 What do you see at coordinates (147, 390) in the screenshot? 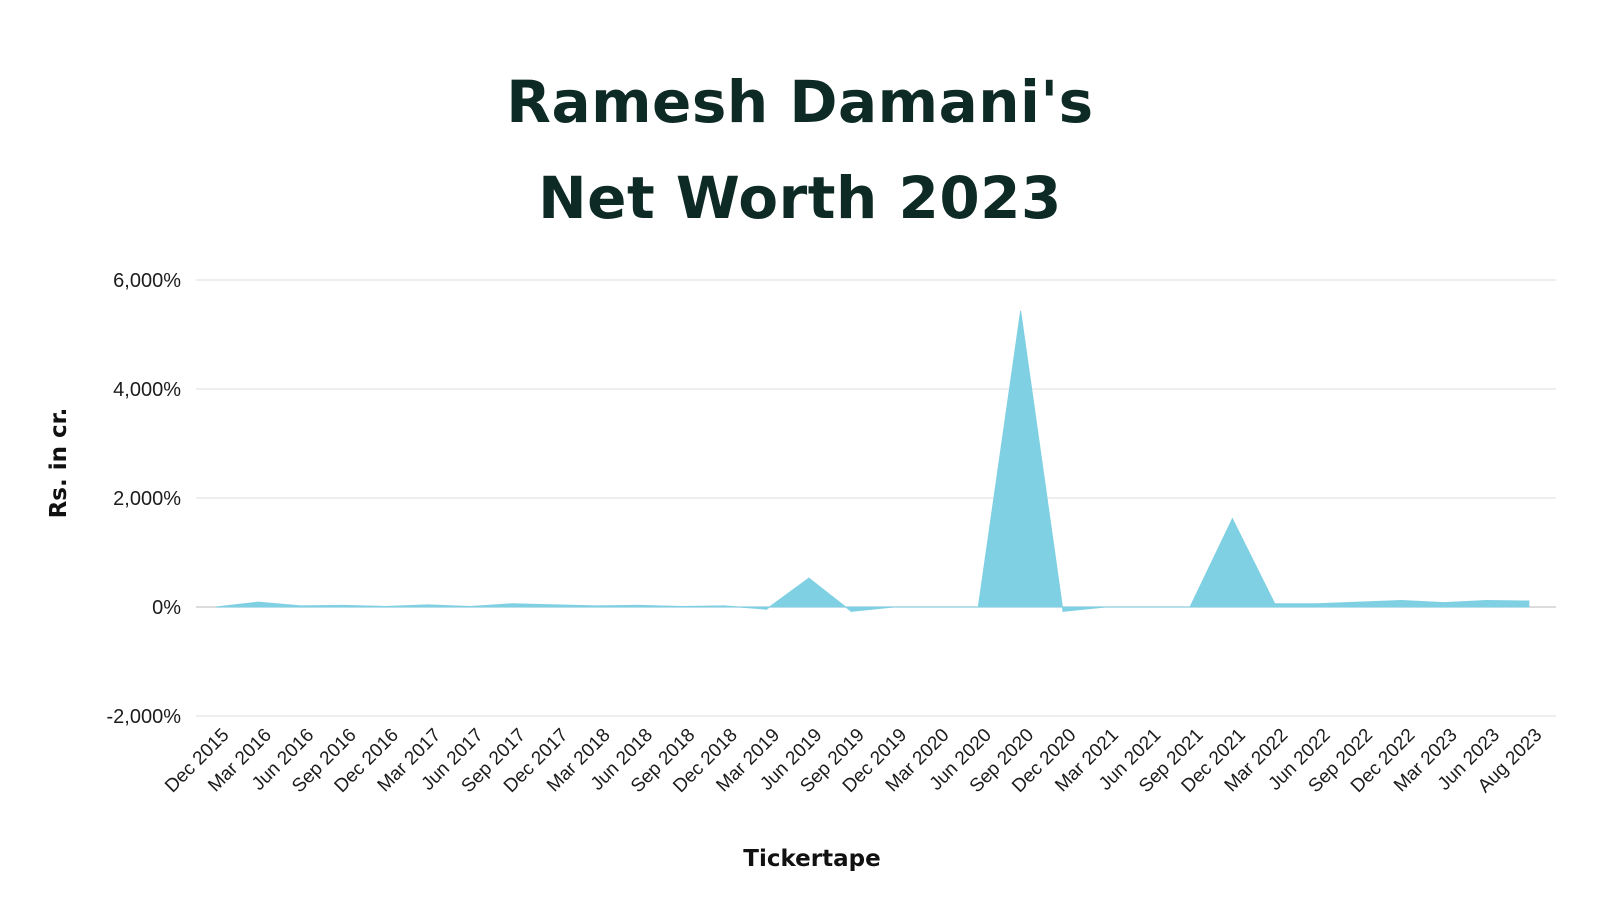
I see `y-tick-label: 4,000%` at bounding box center [147, 390].